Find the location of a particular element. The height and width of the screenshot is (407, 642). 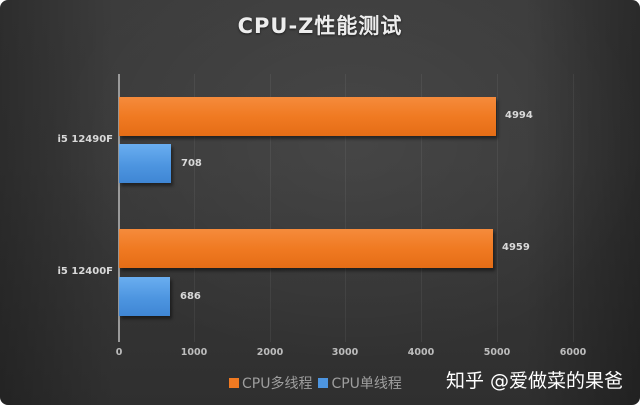

x-tick: 1000 is located at coordinates (194, 352).